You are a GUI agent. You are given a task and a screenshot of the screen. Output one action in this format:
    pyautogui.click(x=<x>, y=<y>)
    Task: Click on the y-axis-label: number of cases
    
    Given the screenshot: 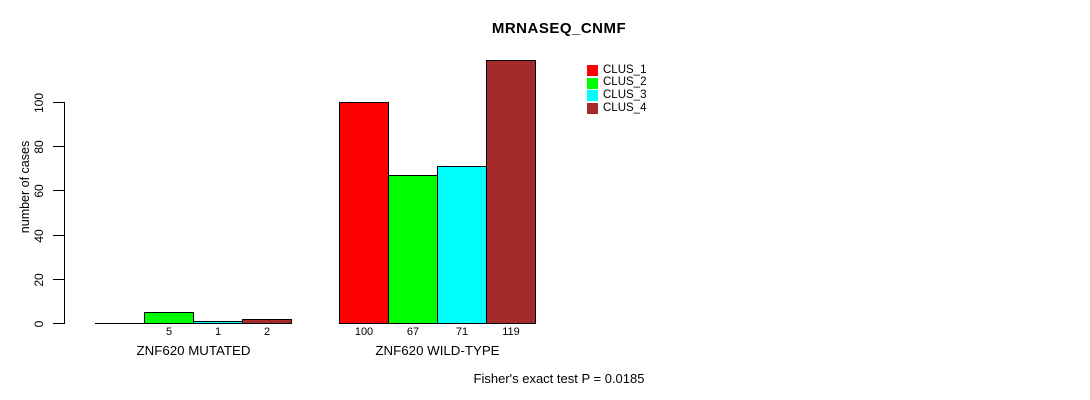 What is the action you would take?
    pyautogui.click(x=25, y=187)
    